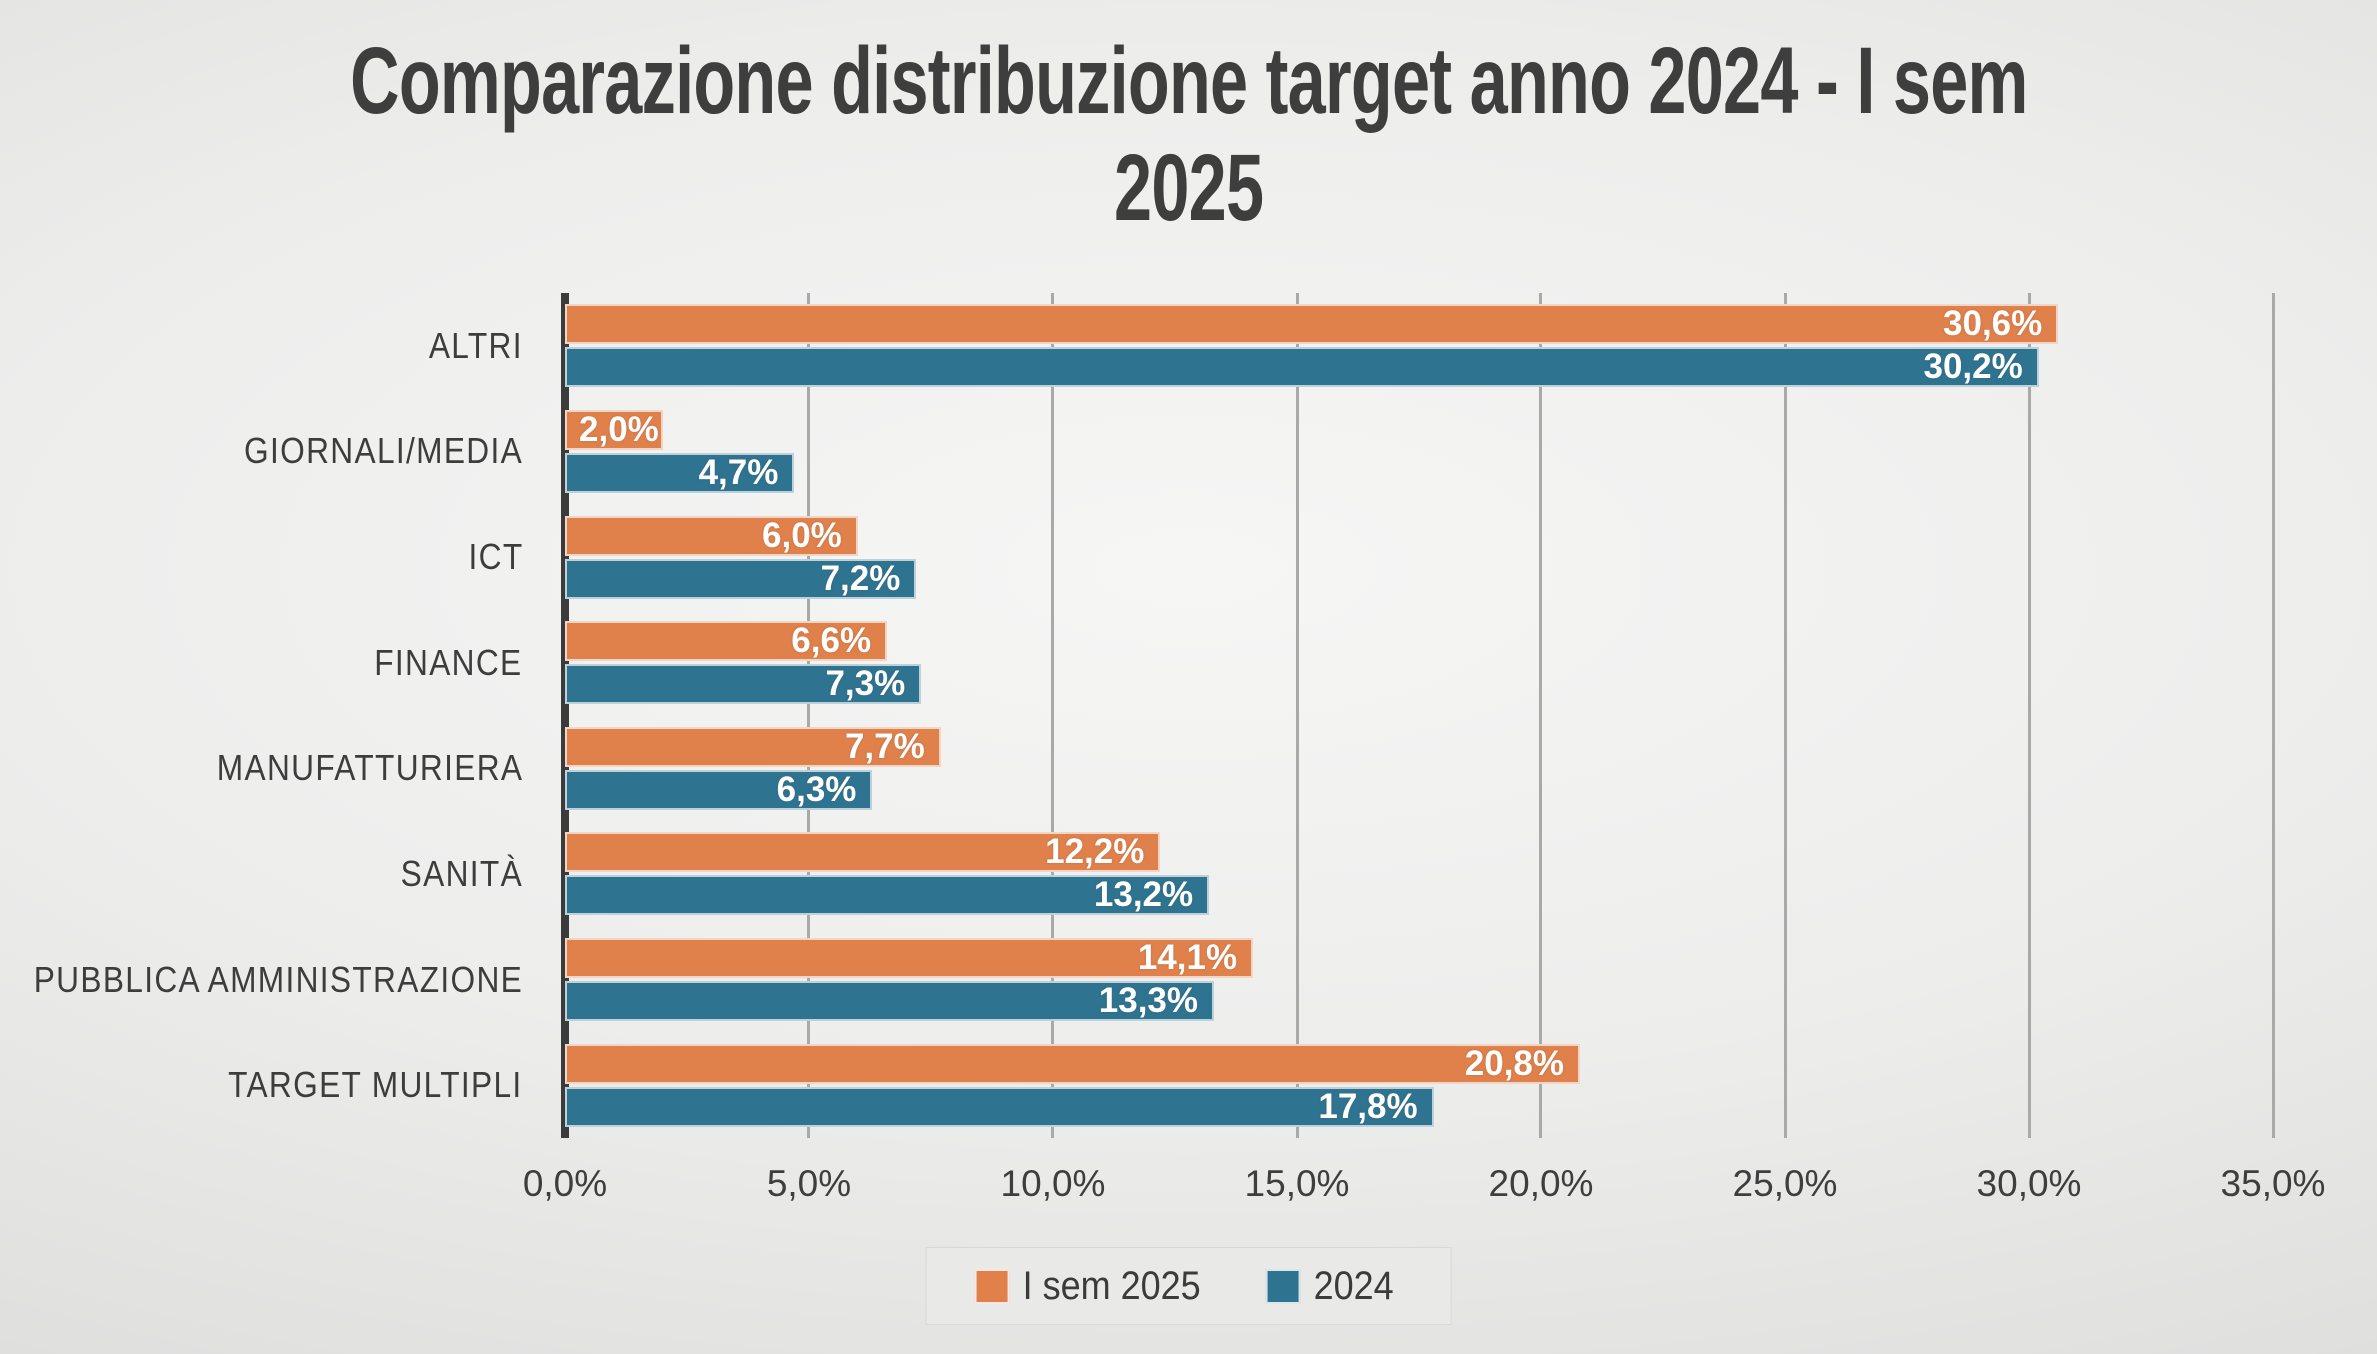 This screenshot has height=1354, width=2377. I want to click on bar-i-sem-2025: 6,6%, so click(726, 641).